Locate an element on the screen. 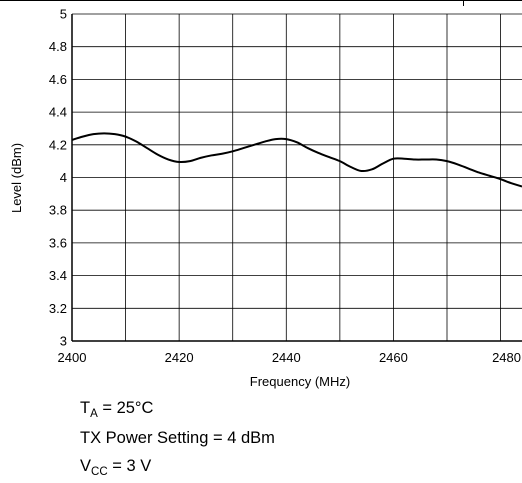  y-tick-label: 4 is located at coordinates (63, 177).